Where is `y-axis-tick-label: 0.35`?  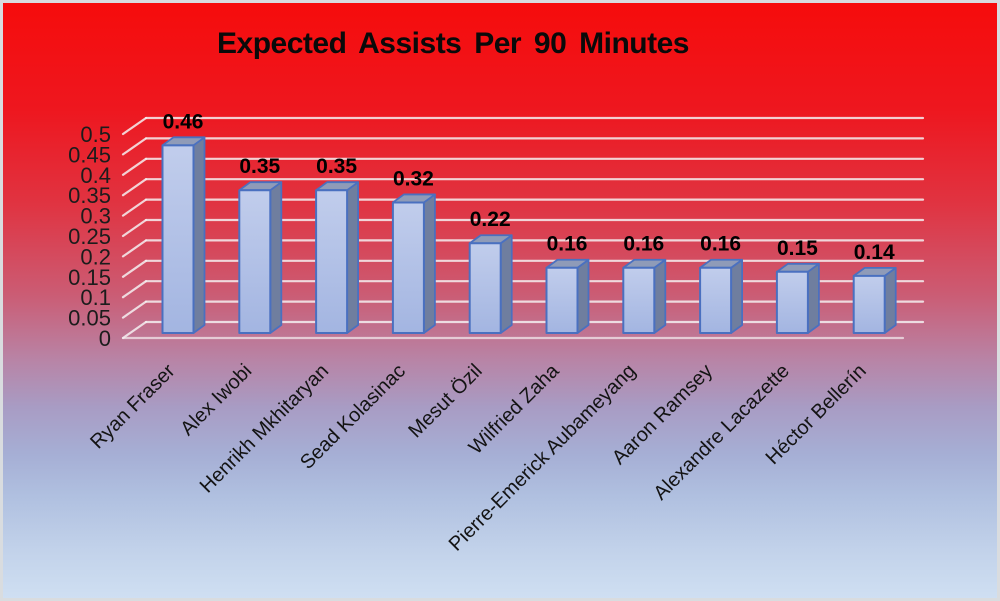
y-axis-tick-label: 0.35 is located at coordinates (89, 195).